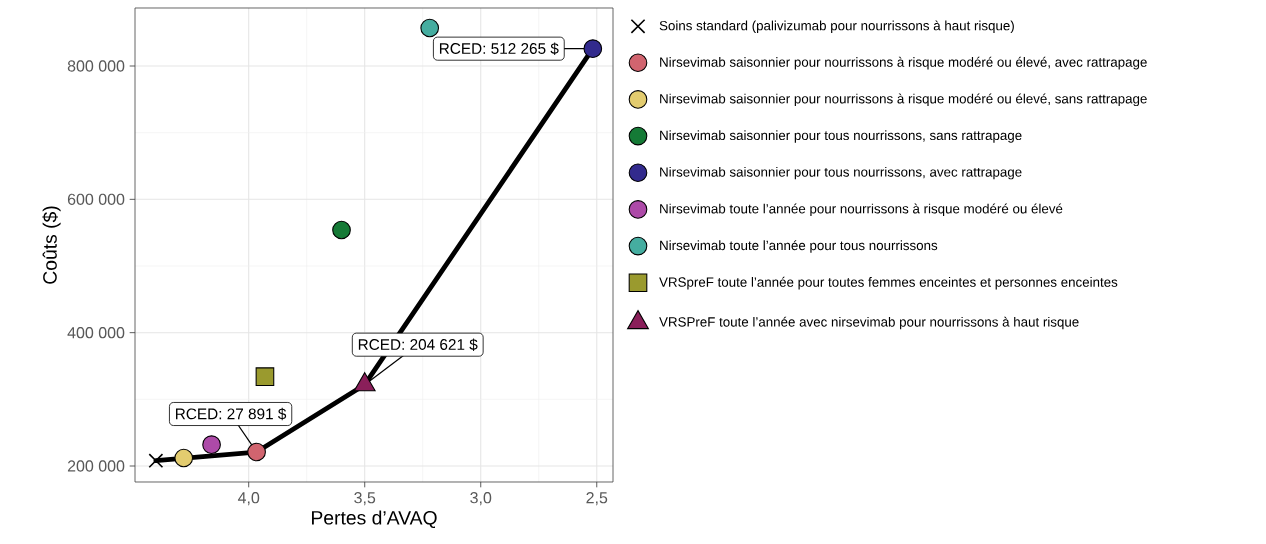  Describe the element at coordinates (841, 136) in the screenshot. I see `legend-label: Nirsevimab saisonnier pour tous nourrissons, sans rattrapage` at that location.